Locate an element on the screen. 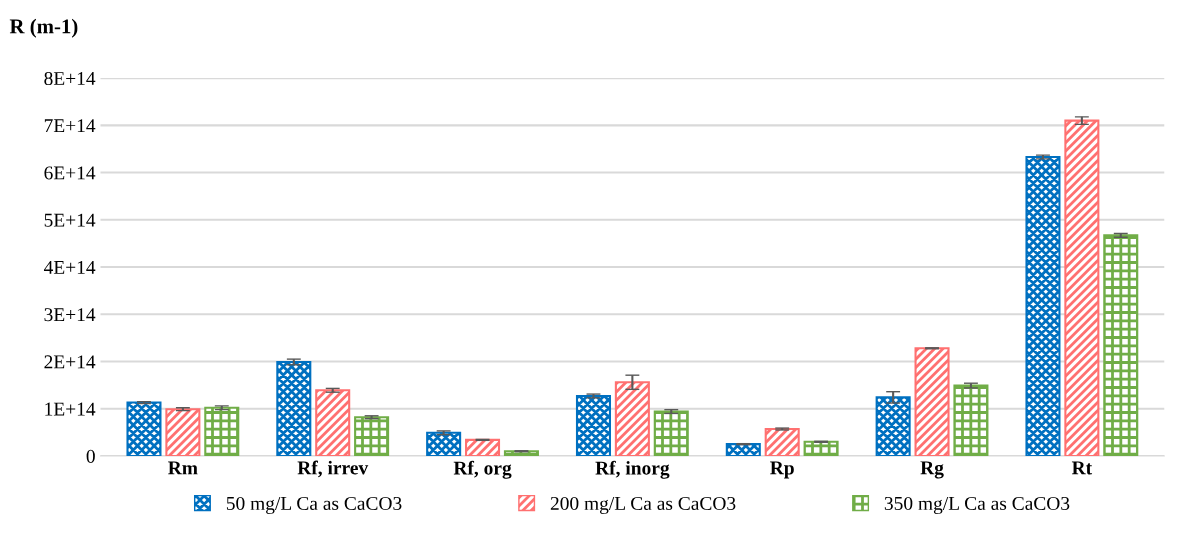 The height and width of the screenshot is (554, 1182). legend-label: 200 mg/L Ca as CaCO3 is located at coordinates (643, 505).